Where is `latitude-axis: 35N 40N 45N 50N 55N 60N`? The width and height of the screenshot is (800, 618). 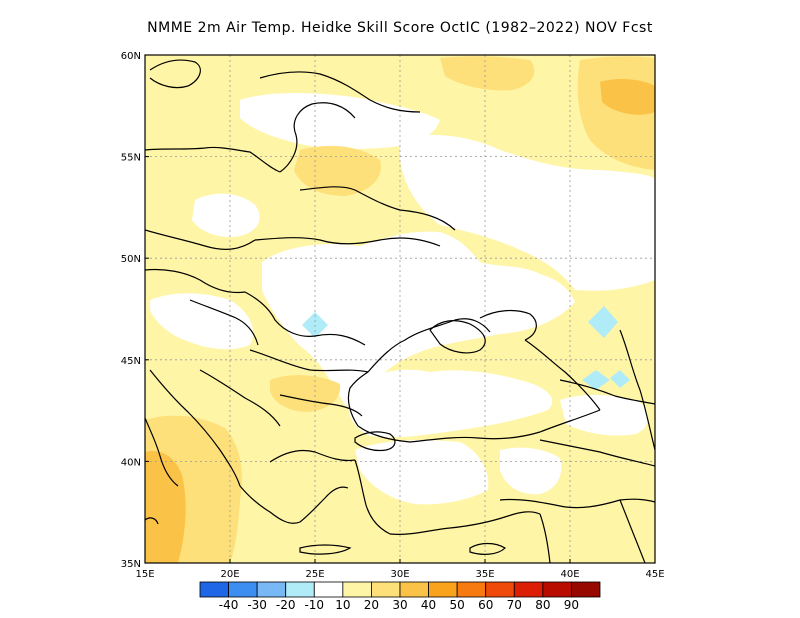
latitude-axis: 35N 40N 45N 50N 55N 60N is located at coordinates (135, 310).